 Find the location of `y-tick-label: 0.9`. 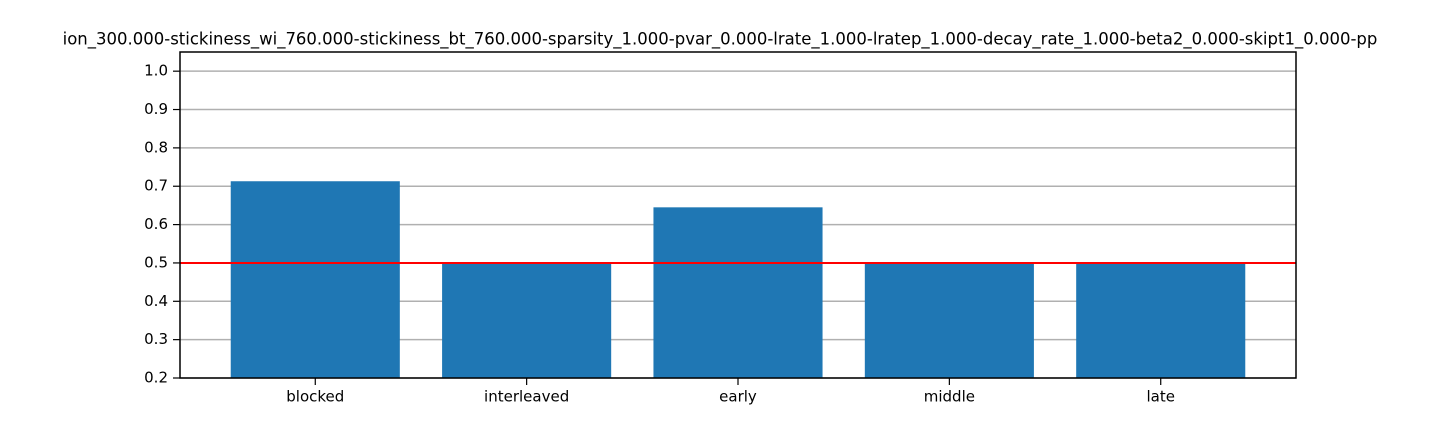

y-tick-label: 0.9 is located at coordinates (156, 109).